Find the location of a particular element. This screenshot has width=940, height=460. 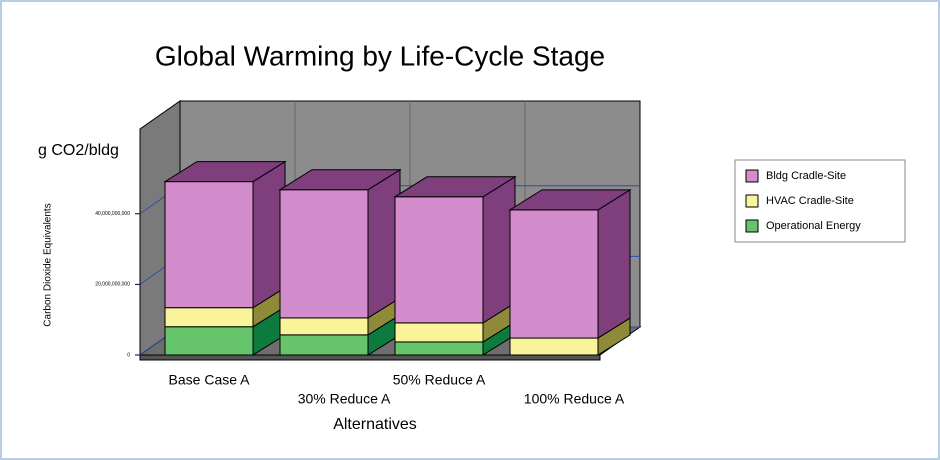

x-axis-label: Alternatives is located at coordinates (375, 424).